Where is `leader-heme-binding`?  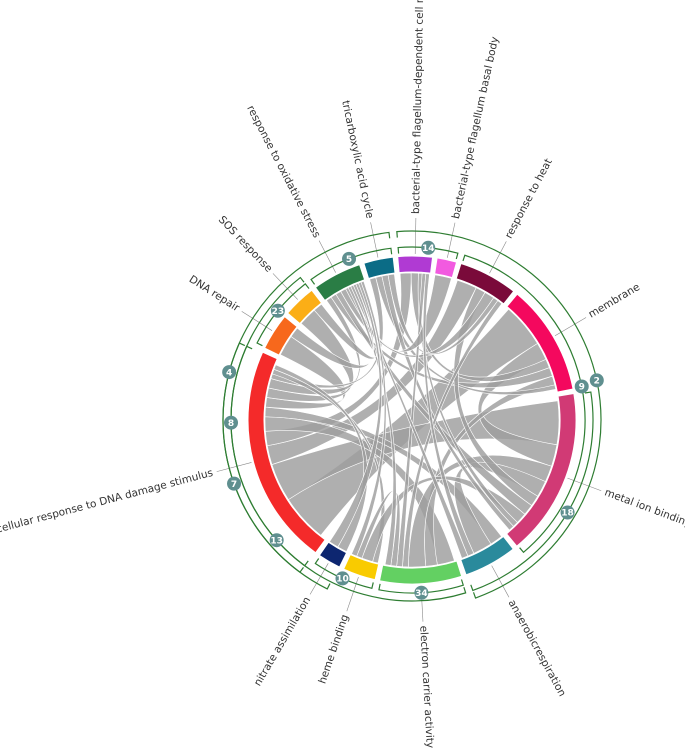 leader-heme-binding is located at coordinates (352, 594).